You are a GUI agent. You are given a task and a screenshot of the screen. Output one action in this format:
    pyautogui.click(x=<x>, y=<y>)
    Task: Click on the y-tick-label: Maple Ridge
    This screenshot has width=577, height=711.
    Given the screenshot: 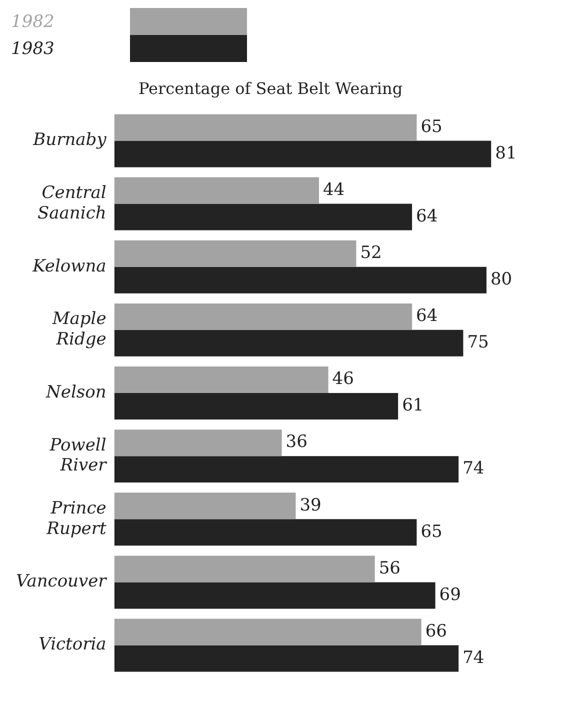 What is the action you would take?
    pyautogui.click(x=78, y=329)
    